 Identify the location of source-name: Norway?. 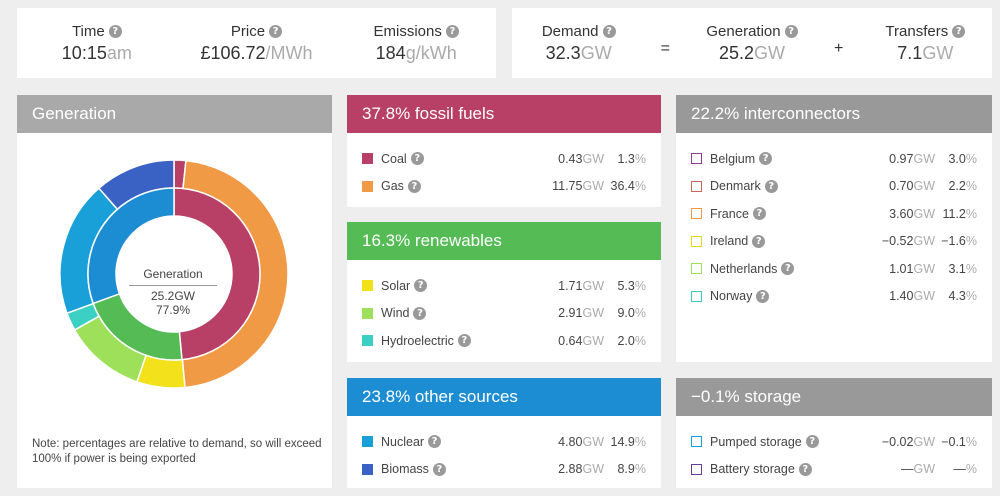
(782, 296).